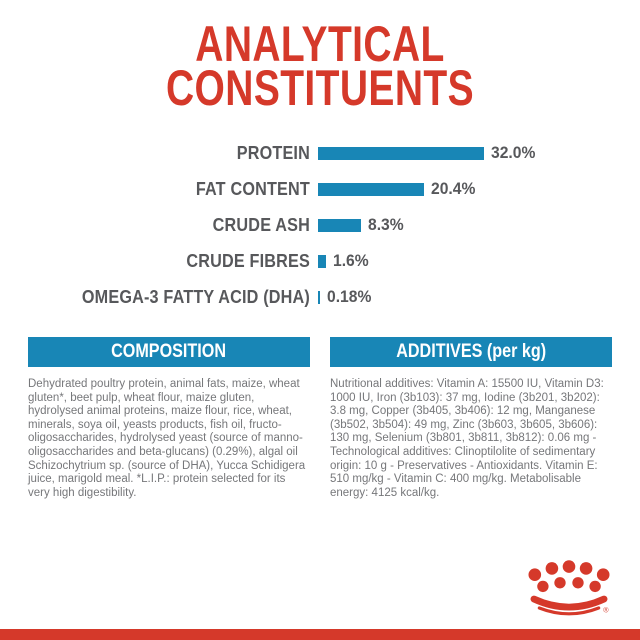 This screenshot has width=640, height=640. I want to click on chart-row: OMEGA-3 FATTY ACID (DHA) 0.18%, so click(320, 297).